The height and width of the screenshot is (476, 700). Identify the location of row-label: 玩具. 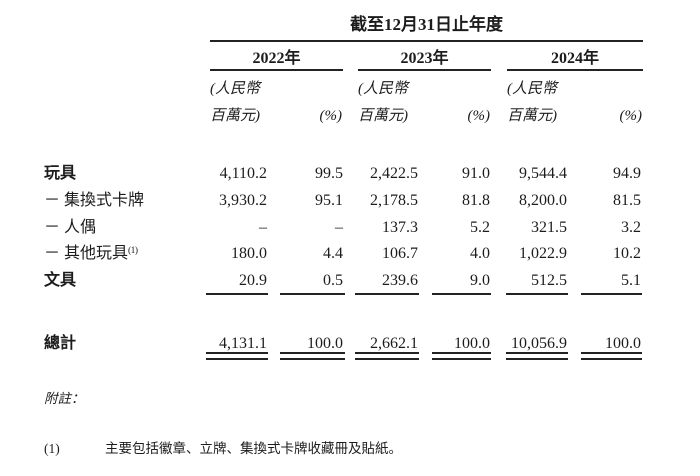
(60, 173).